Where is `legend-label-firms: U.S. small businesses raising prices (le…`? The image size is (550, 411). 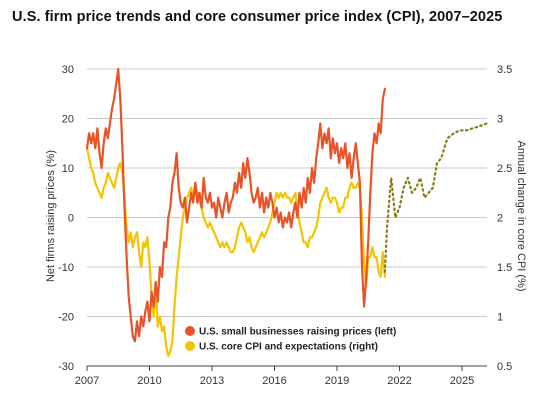
legend-label-firms: U.S. small businesses raising prices (le… is located at coordinates (297, 332).